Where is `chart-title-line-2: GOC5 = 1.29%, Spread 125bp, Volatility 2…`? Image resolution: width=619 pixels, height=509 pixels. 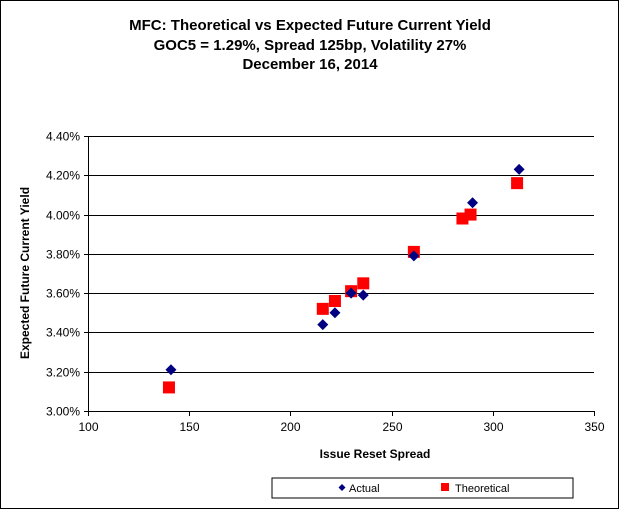 chart-title-line-2: GOC5 = 1.29%, Spread 125bp, Volatility 2… is located at coordinates (310, 45).